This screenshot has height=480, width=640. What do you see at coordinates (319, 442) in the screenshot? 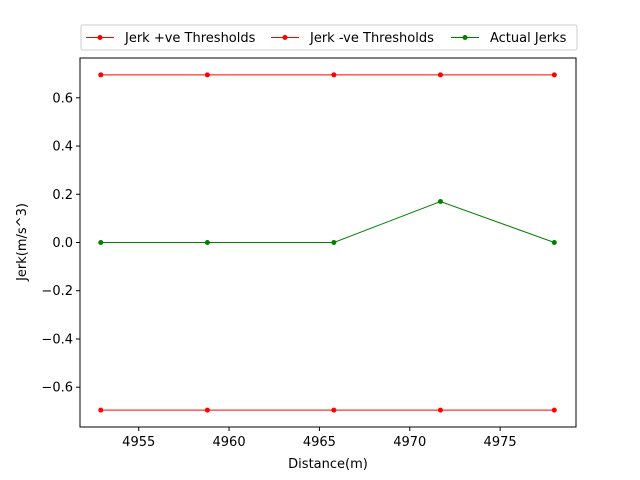
I see `x-tick-label-2: 4965` at bounding box center [319, 442].